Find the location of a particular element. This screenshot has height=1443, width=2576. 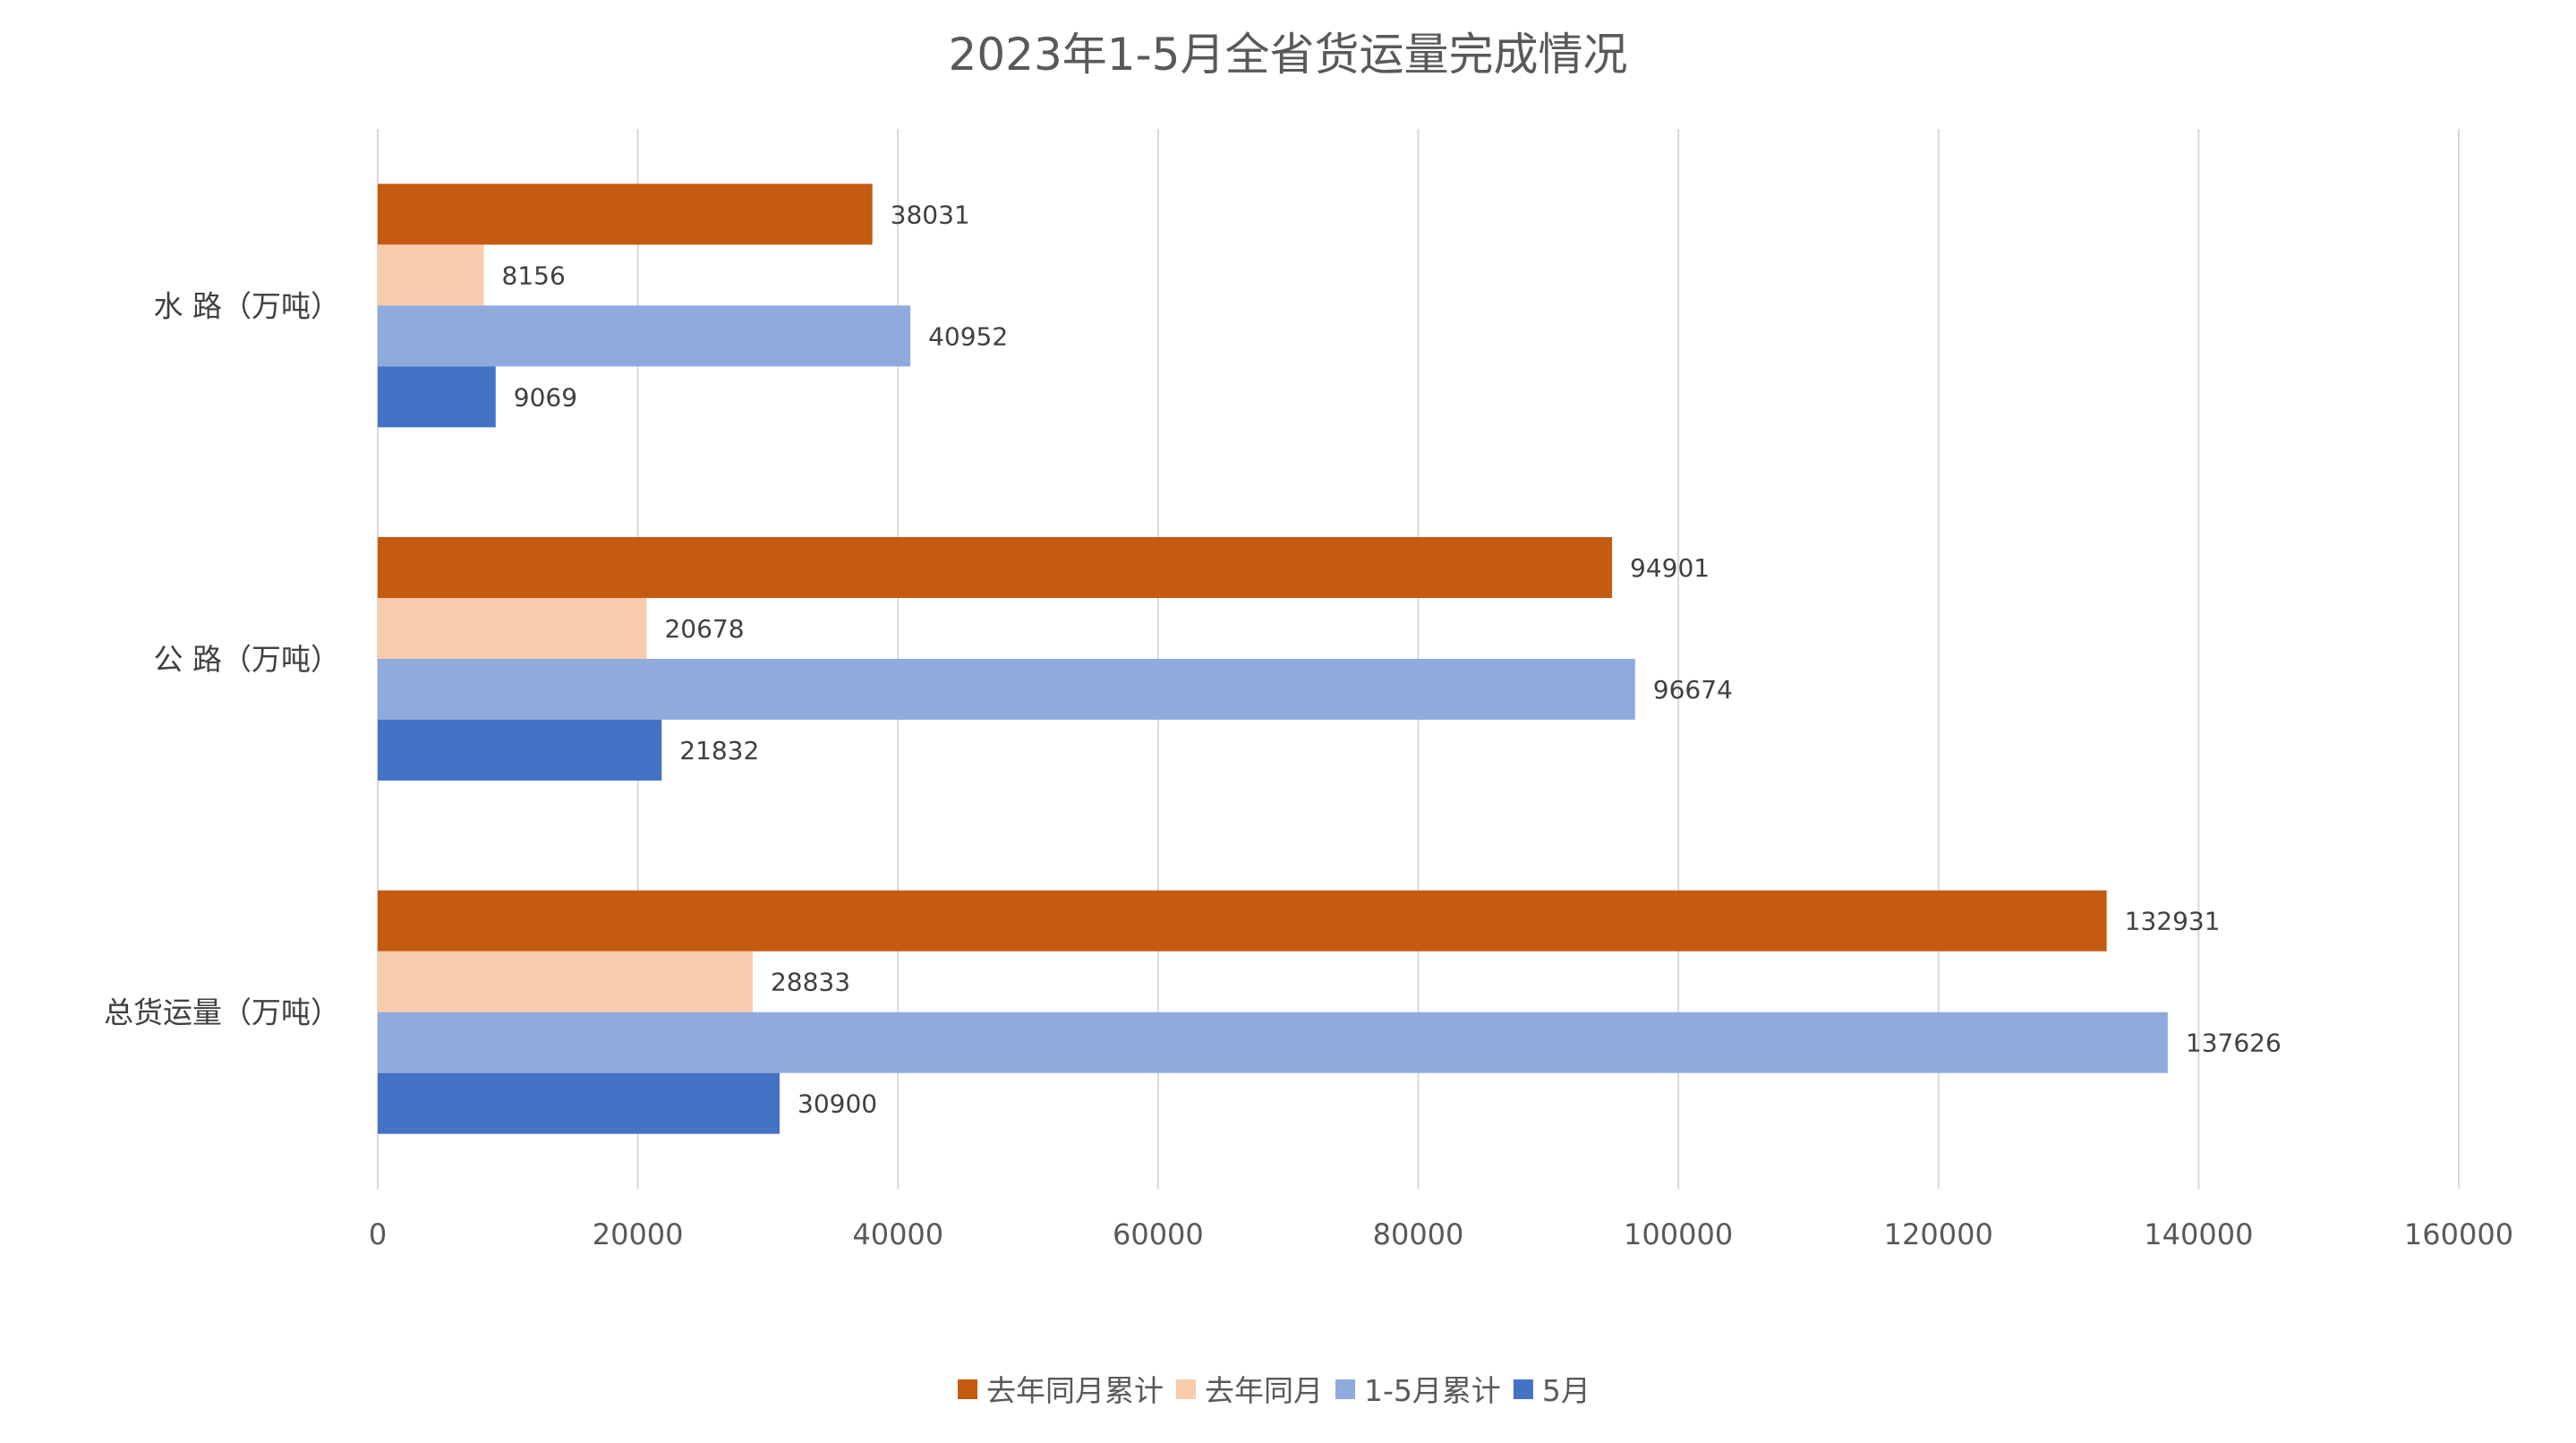

data-label: 40952 is located at coordinates (968, 336).